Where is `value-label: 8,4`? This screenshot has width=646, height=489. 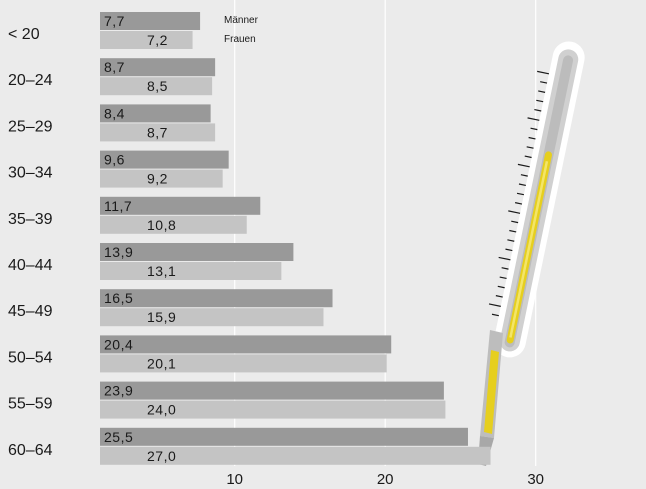 value-label: 8,4 is located at coordinates (114, 113).